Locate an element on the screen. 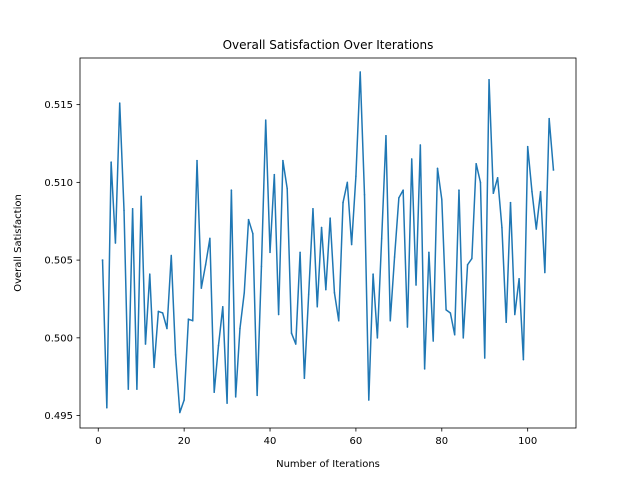 This screenshot has height=480, width=640. y-axis-ticks: 0.495 0.500 0.505 0.510 0.515 is located at coordinates (62, 261).